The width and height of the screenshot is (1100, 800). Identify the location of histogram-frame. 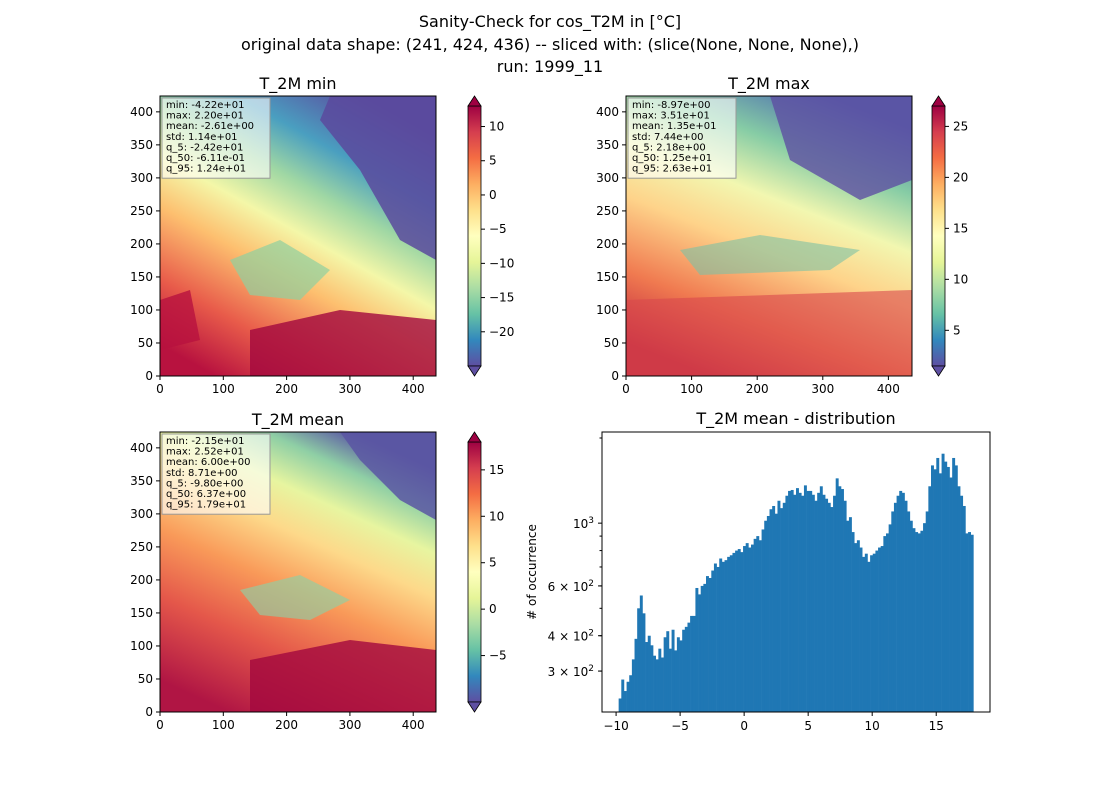
(796, 572).